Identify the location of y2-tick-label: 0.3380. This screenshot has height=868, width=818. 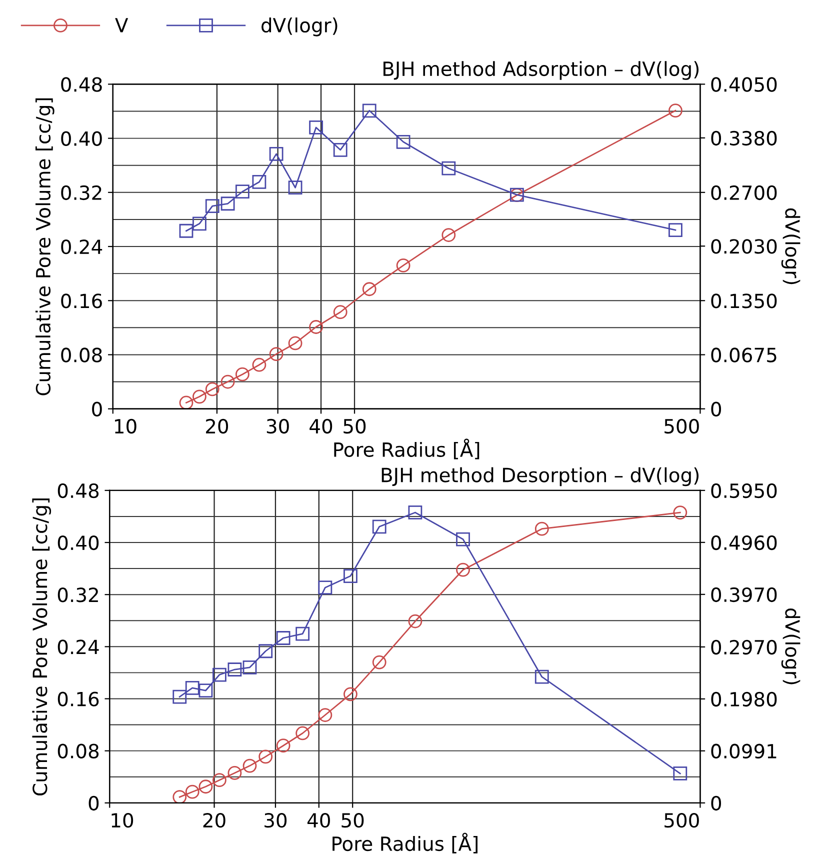
(744, 138).